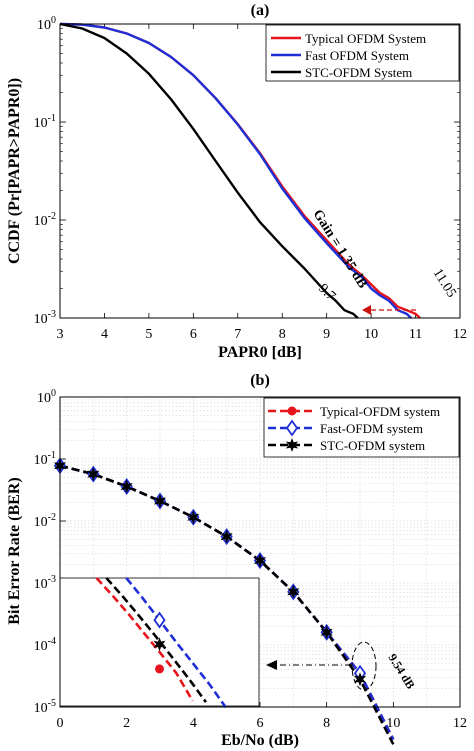 The image size is (474, 751). I want to click on legend-a-label-1: Typical OFDM System, so click(365, 38).